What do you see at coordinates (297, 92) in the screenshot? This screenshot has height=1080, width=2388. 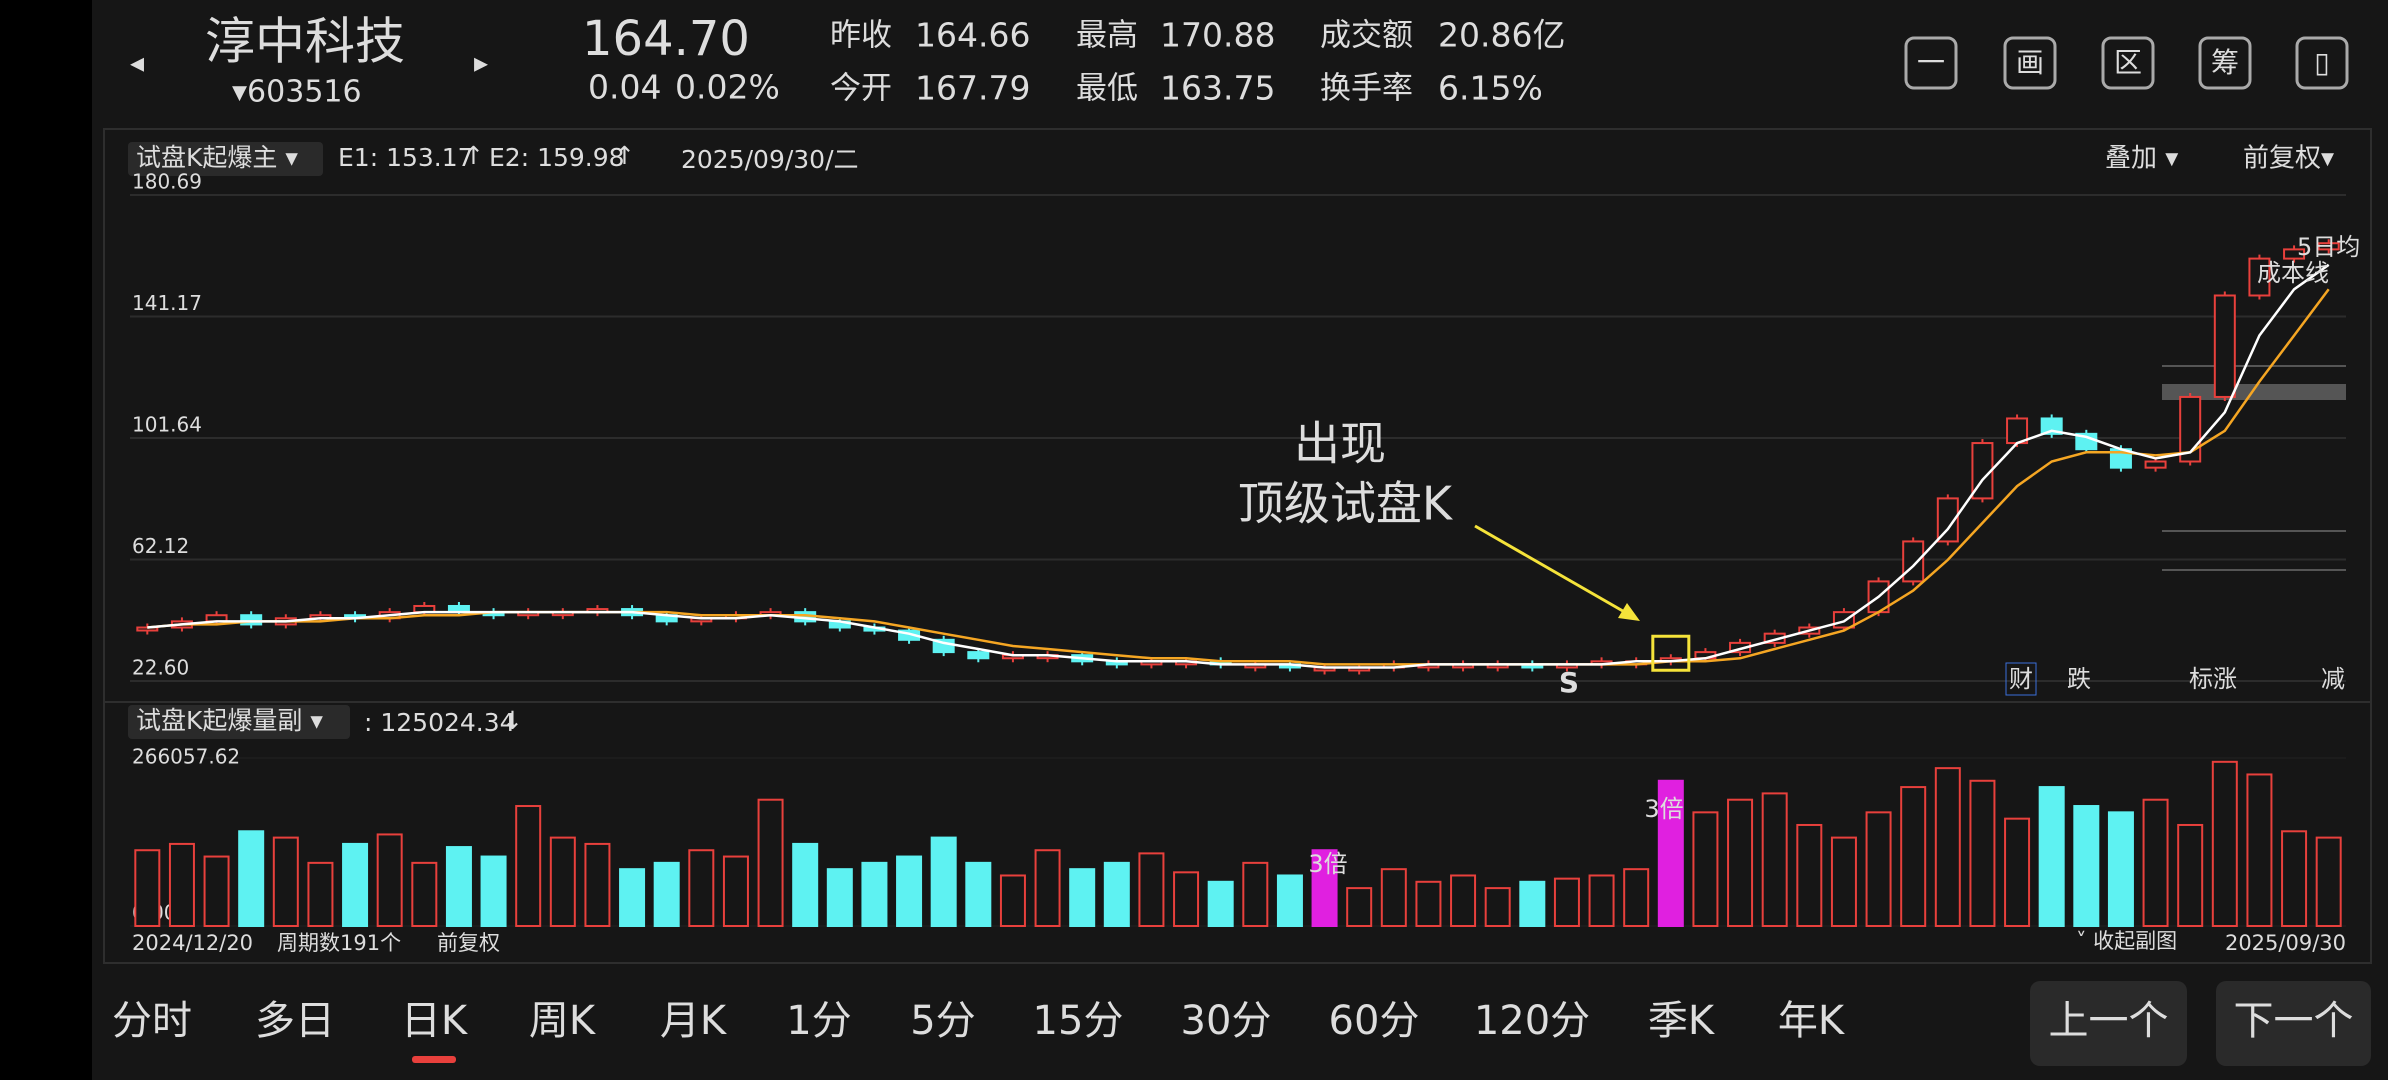 I see `stock-code: ▾603516` at bounding box center [297, 92].